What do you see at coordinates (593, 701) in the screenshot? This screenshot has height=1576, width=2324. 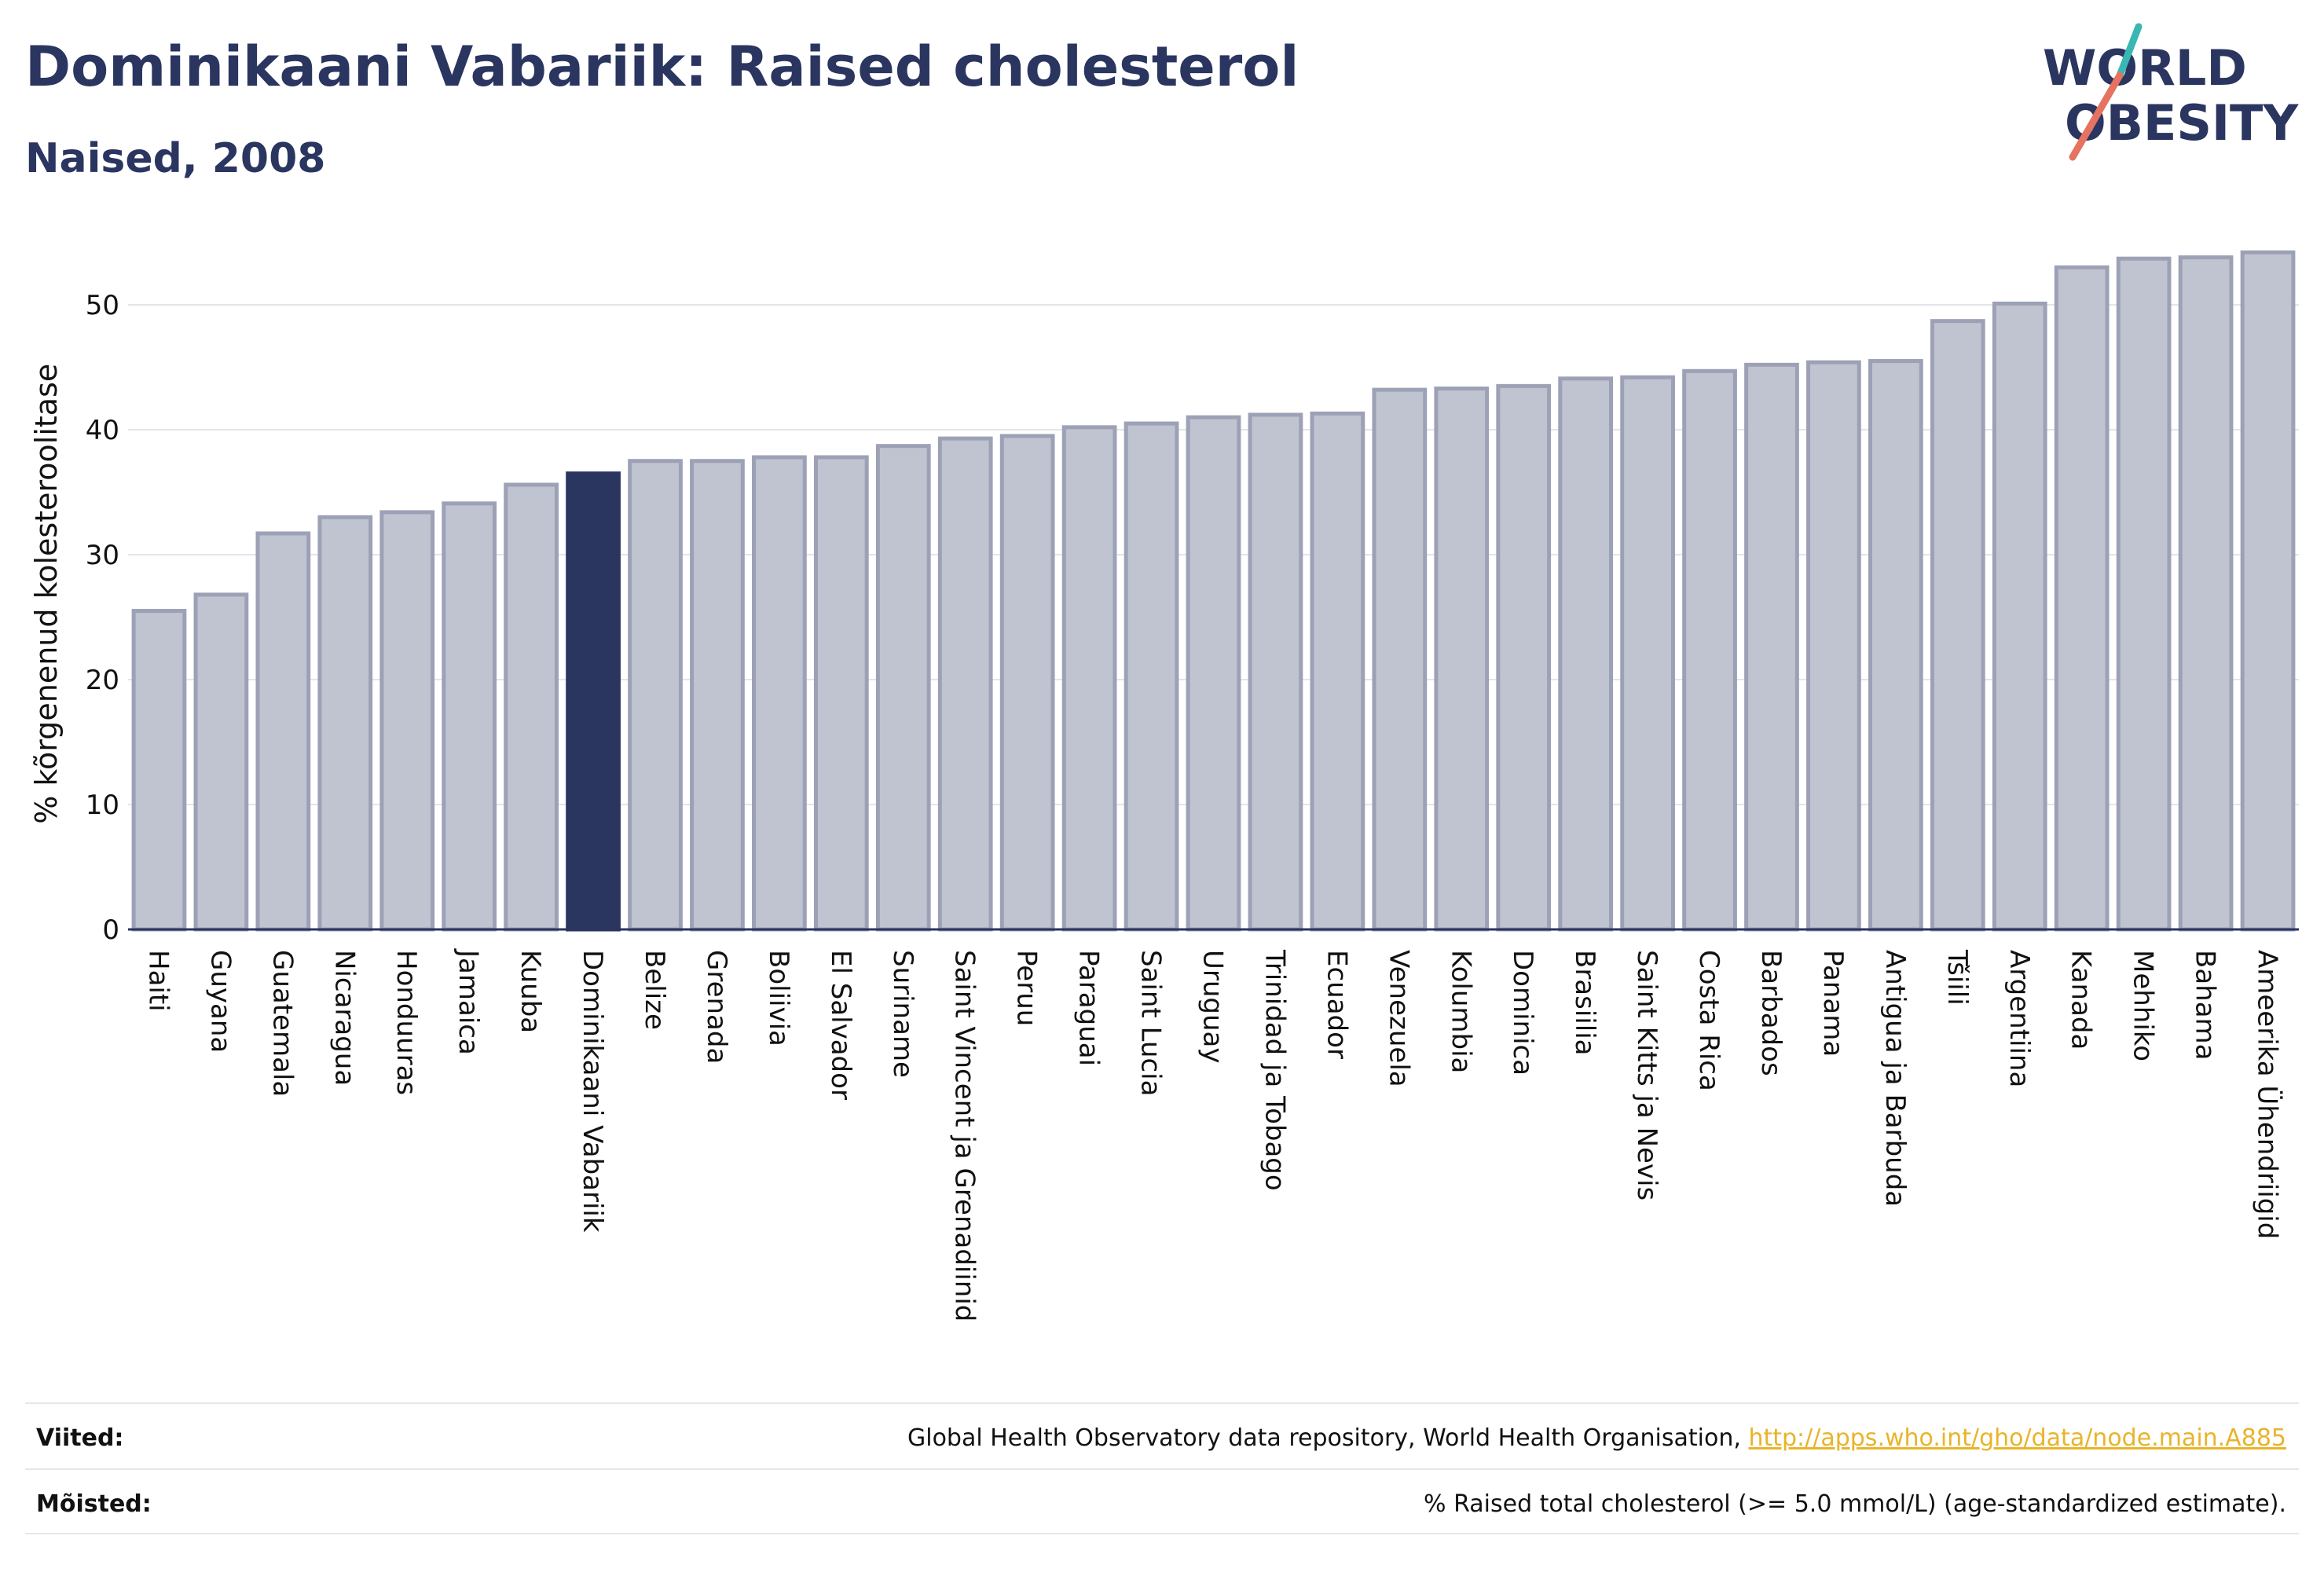 I see `bar-dominikaani-vabariik` at bounding box center [593, 701].